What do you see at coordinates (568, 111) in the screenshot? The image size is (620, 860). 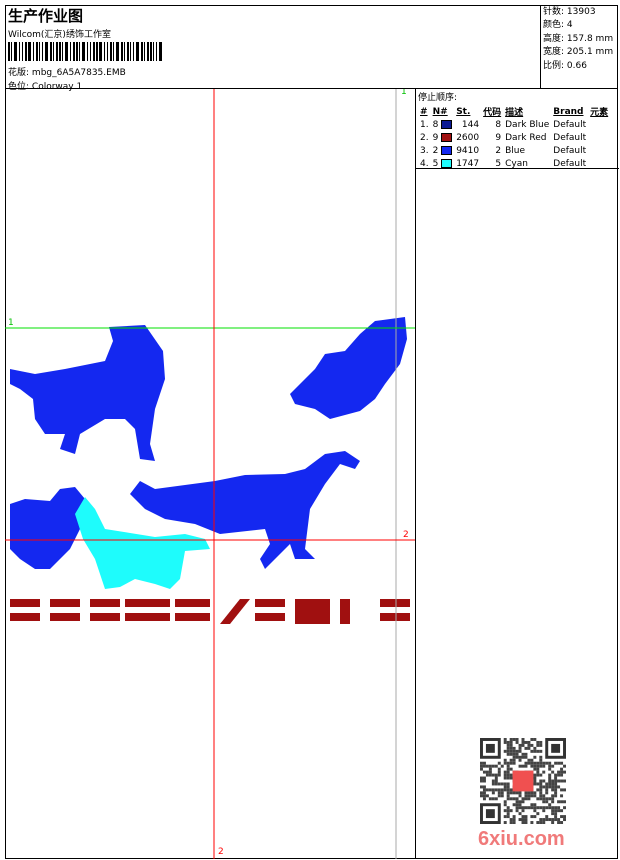 I see `column-header: Brand` at bounding box center [568, 111].